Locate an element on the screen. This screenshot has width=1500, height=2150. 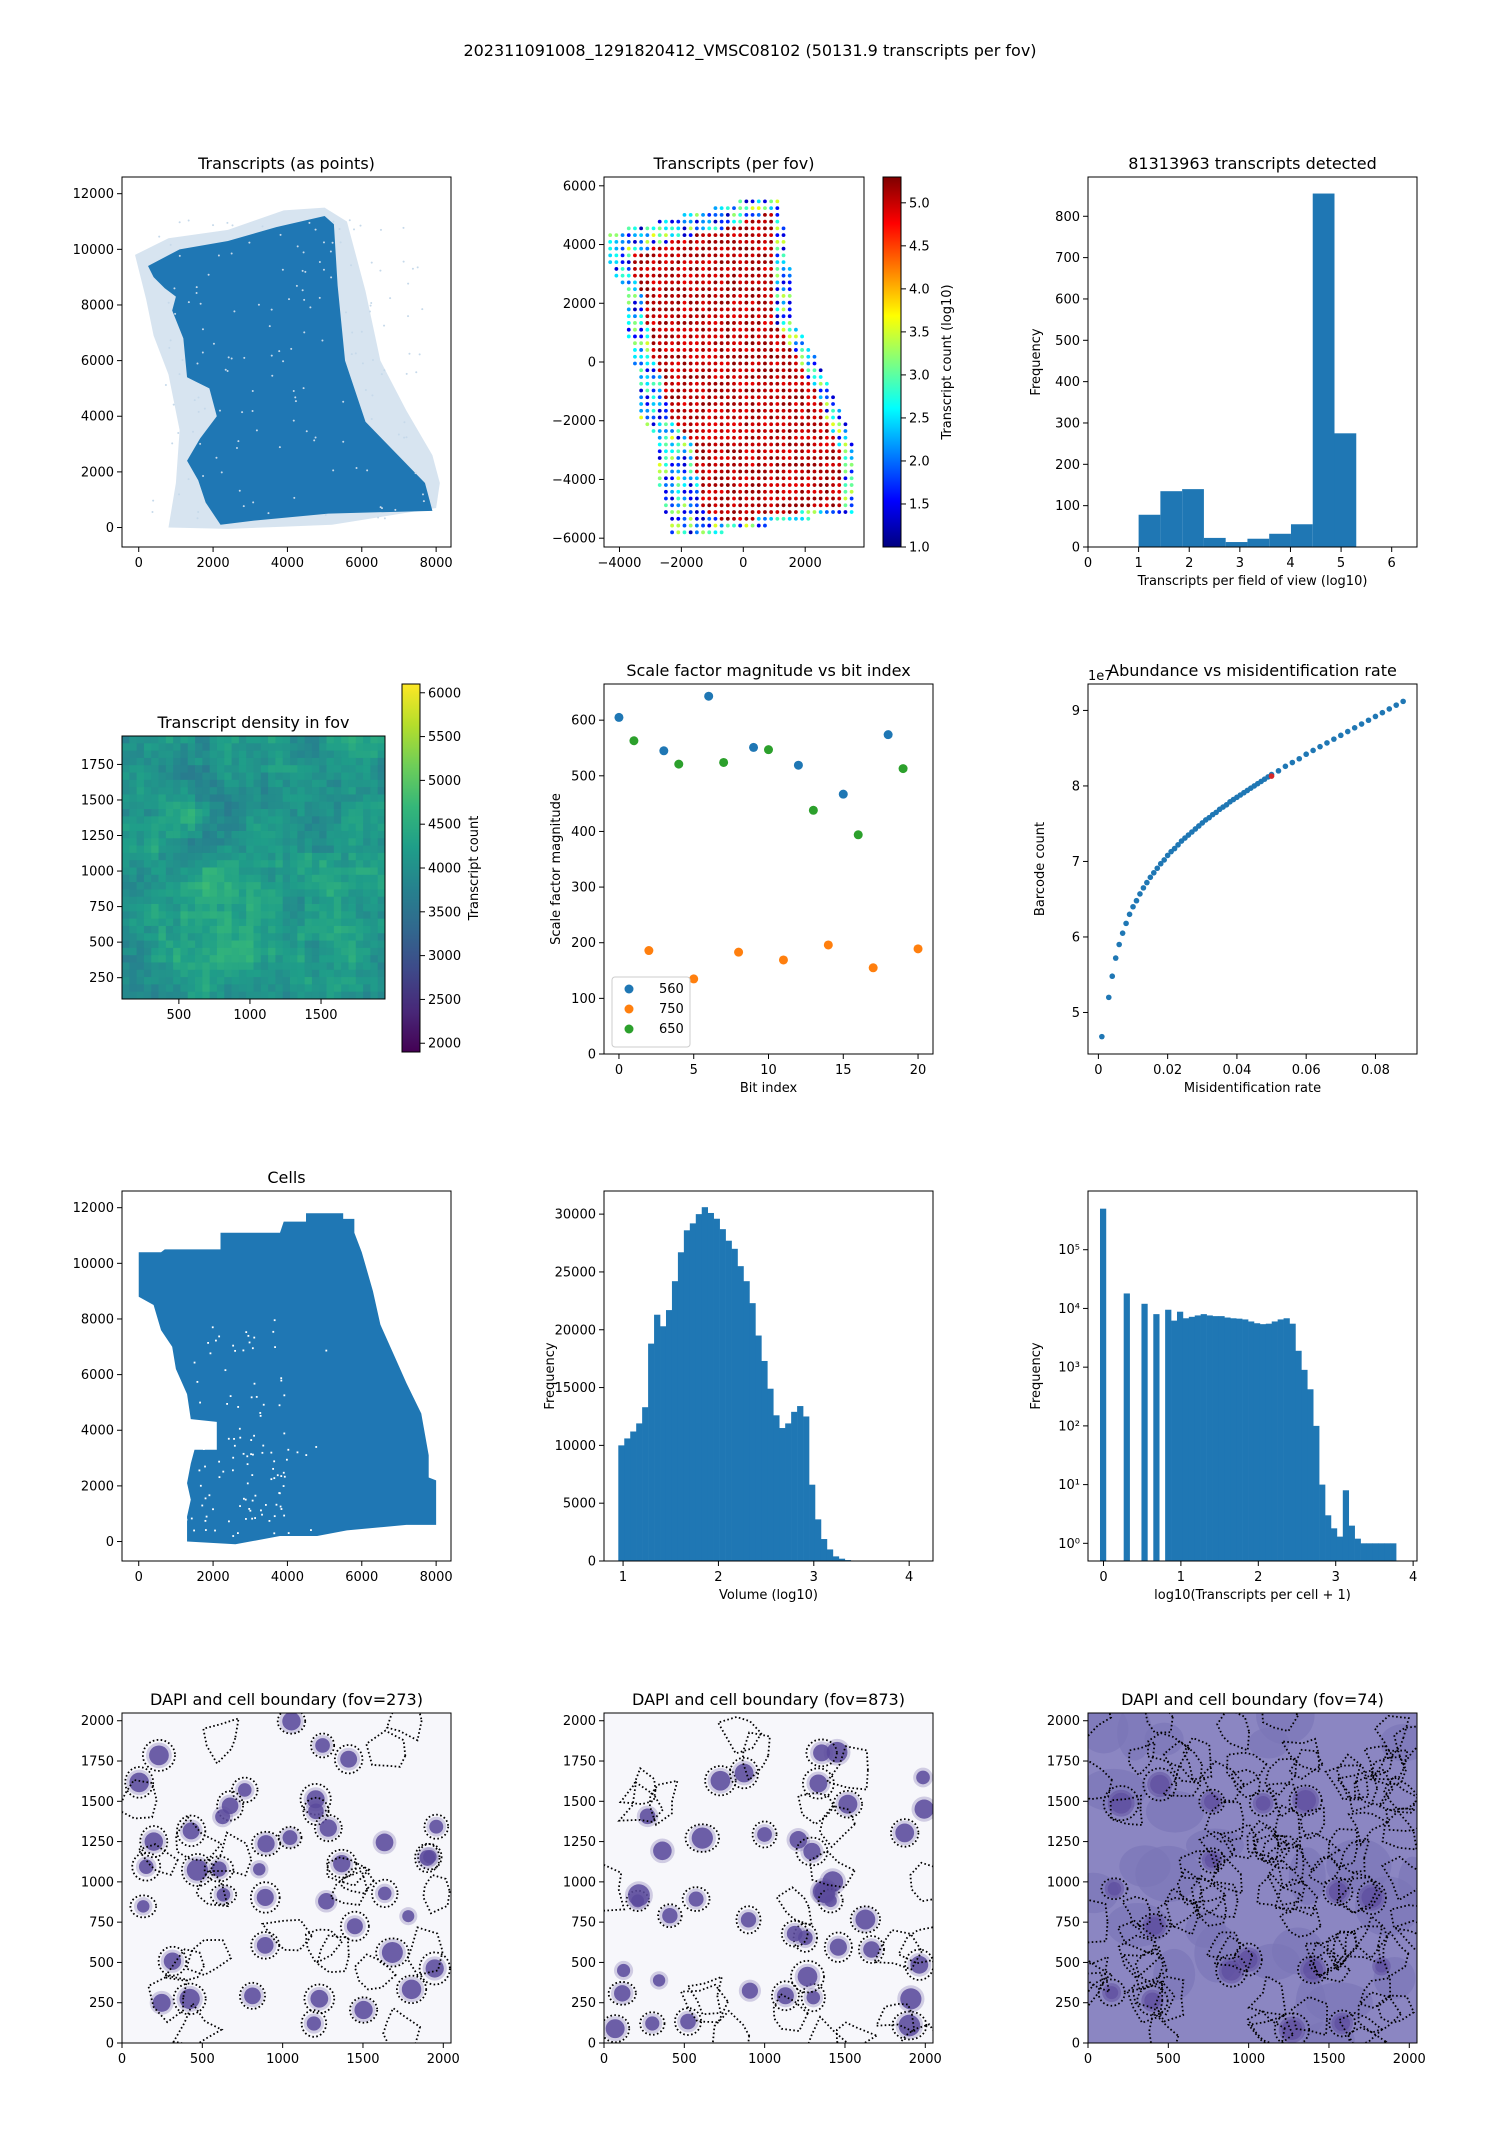
chart-title: Transcripts (per fov) is located at coordinates (734, 163).